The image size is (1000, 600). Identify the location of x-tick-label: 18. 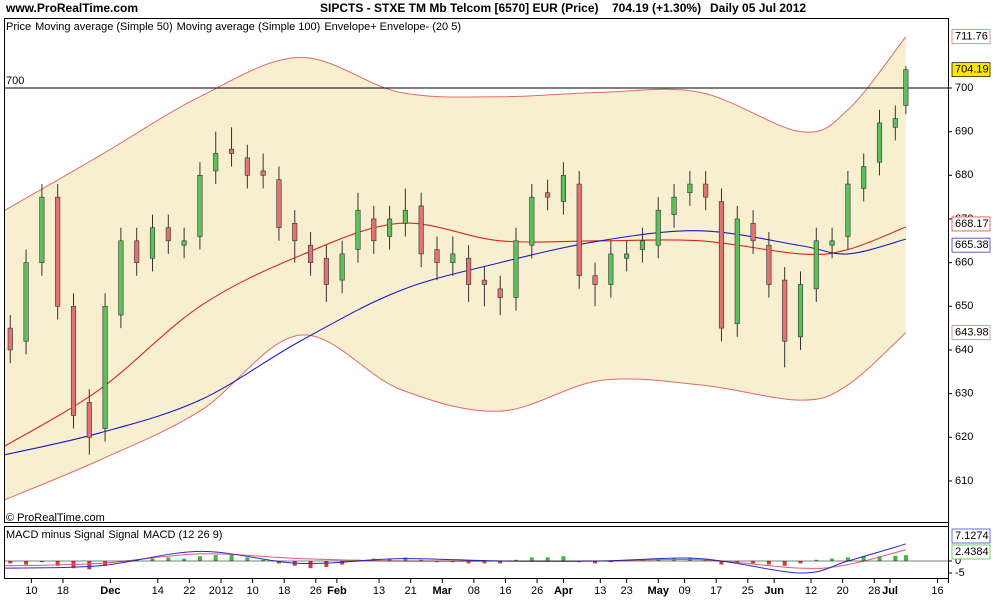
(63, 591).